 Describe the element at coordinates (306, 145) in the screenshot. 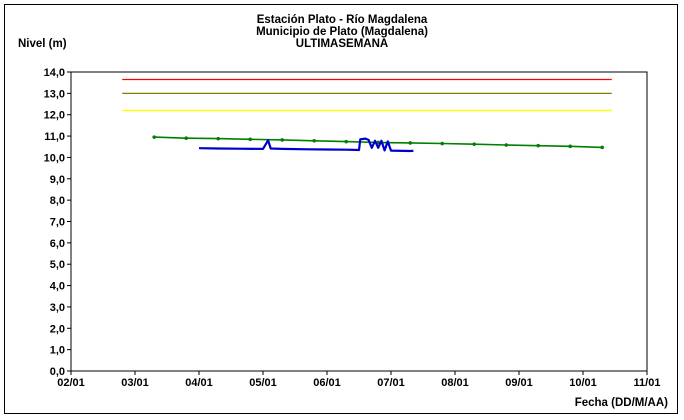

I see `level-series-line` at that location.